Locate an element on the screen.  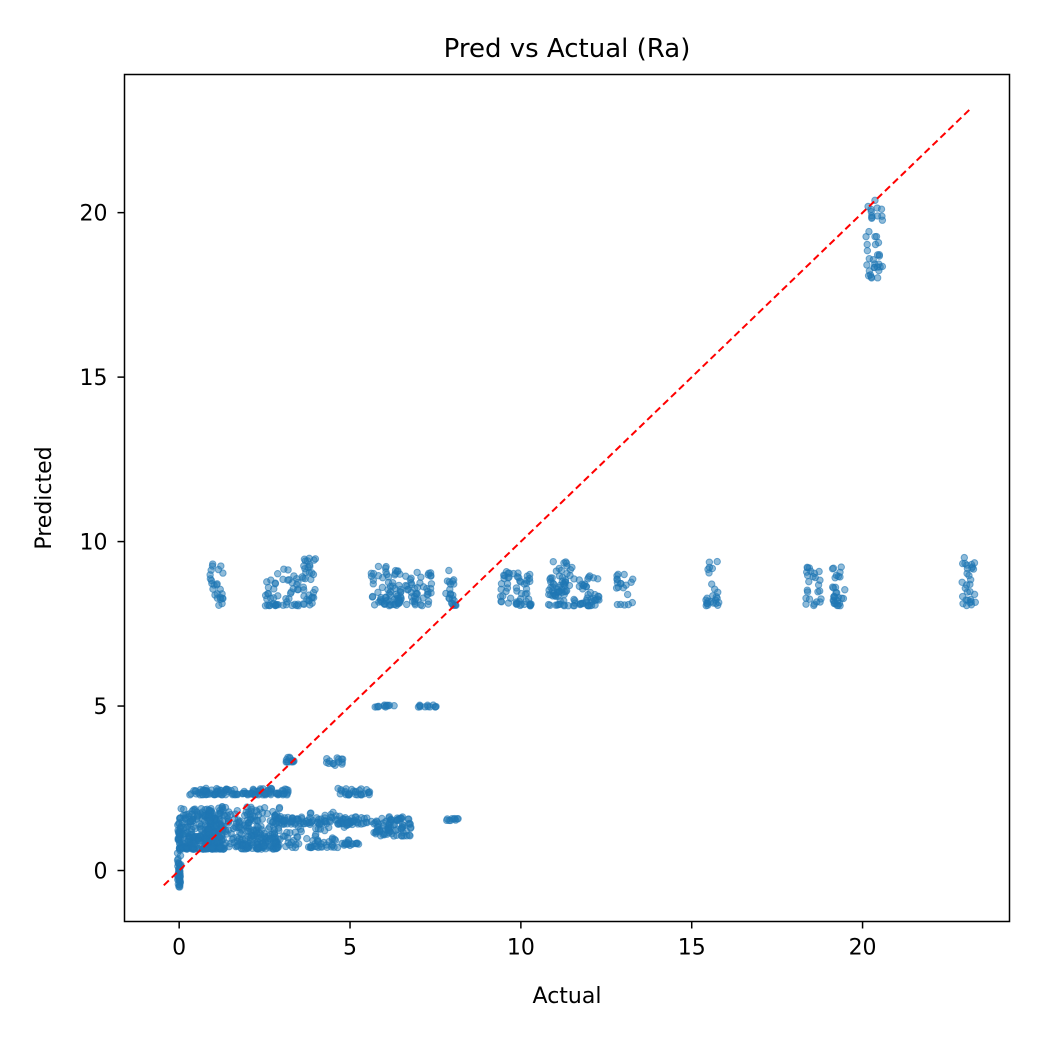
x-tick-label: 20 is located at coordinates (863, 948).